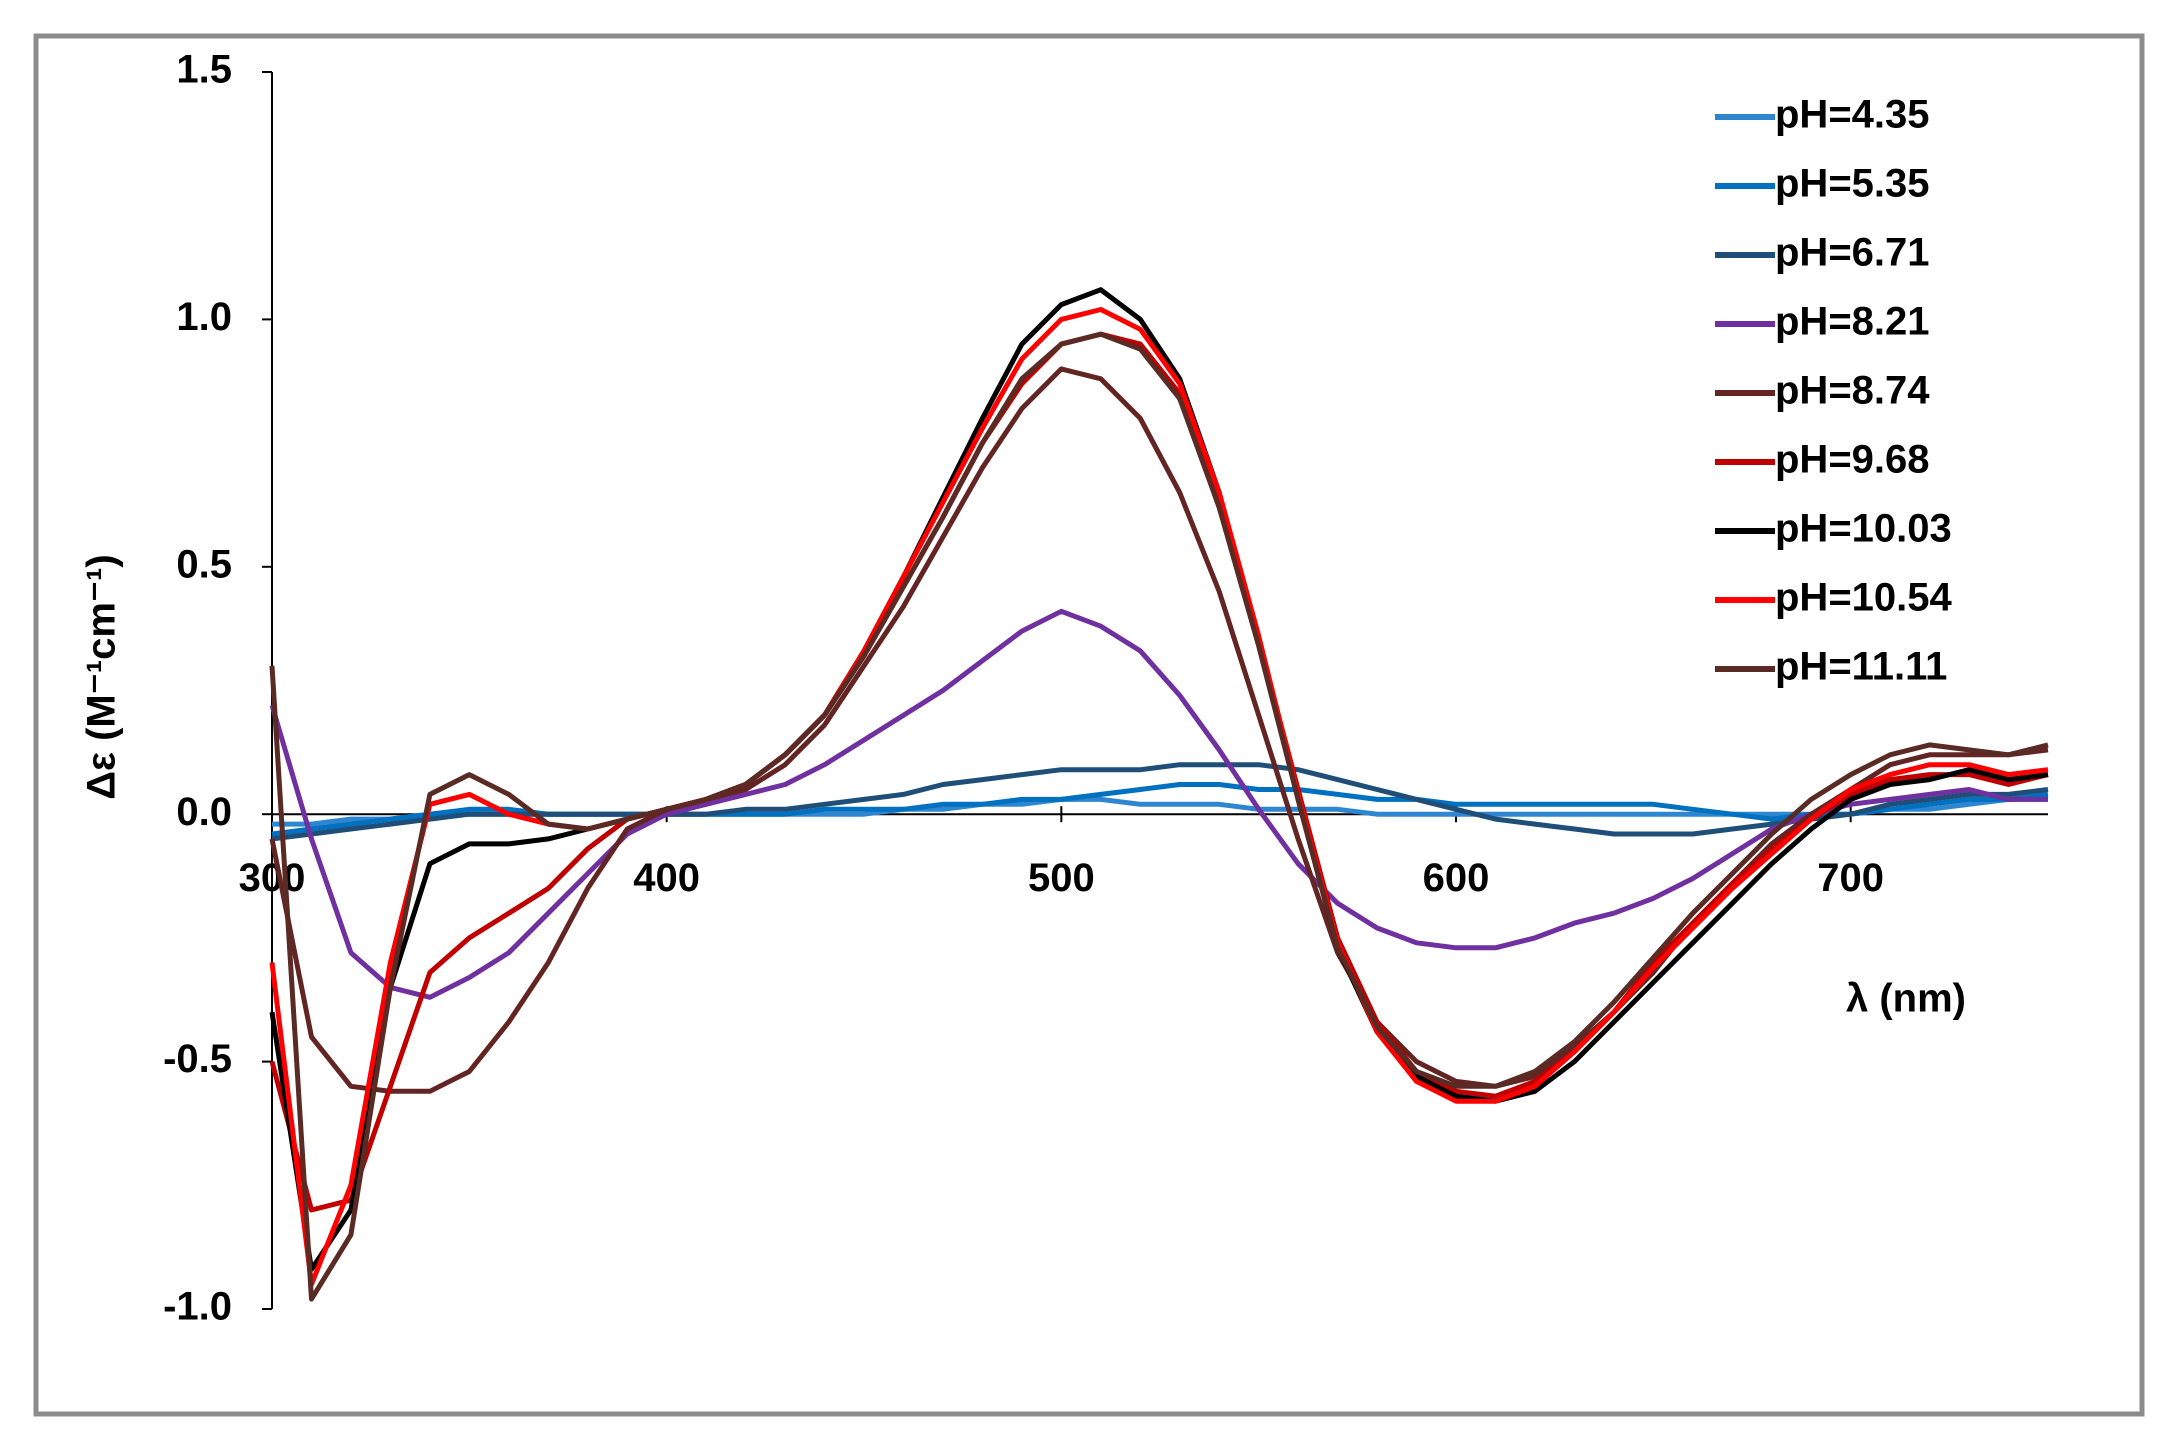  What do you see at coordinates (204, 317) in the screenshot?
I see `y-tick-label: 1.0` at bounding box center [204, 317].